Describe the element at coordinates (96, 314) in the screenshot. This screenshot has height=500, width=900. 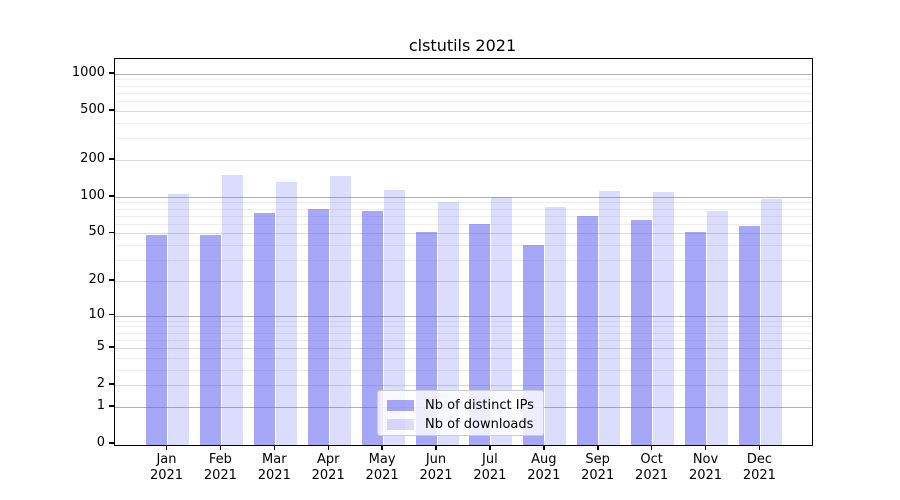
I see `y-tick-label-10: 10` at that location.